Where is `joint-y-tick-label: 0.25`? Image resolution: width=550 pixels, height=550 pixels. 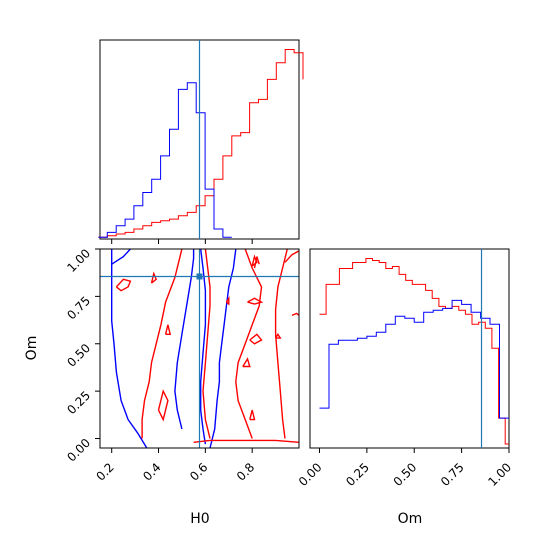 joint-y-tick-label: 0.25 is located at coordinates (78, 402).